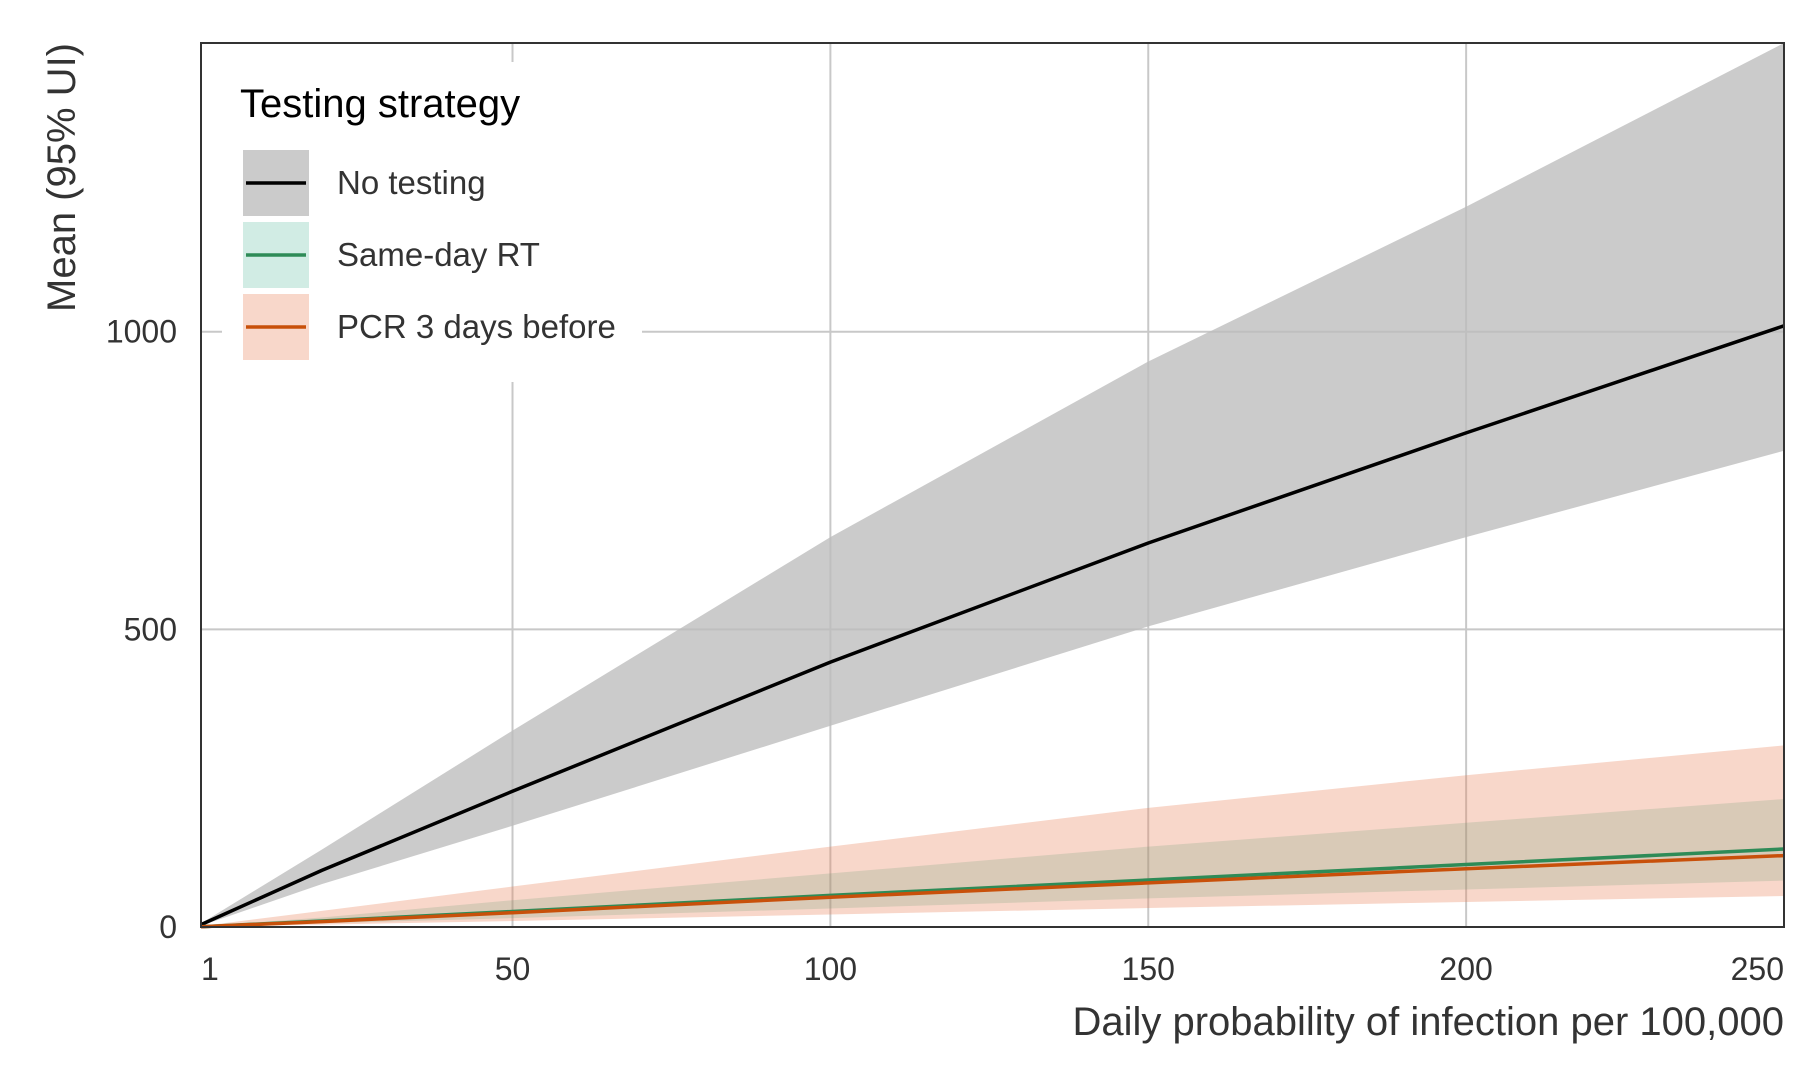  I want to click on y-tick-label: 1000, so click(141, 332).